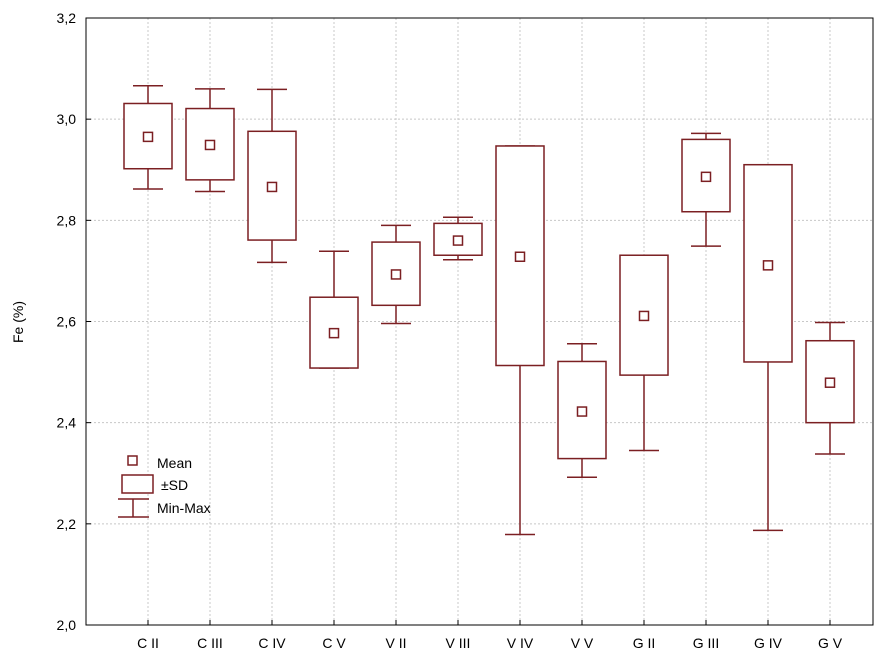 The width and height of the screenshot is (878, 660). I want to click on legend-mean-icon, so click(132, 460).